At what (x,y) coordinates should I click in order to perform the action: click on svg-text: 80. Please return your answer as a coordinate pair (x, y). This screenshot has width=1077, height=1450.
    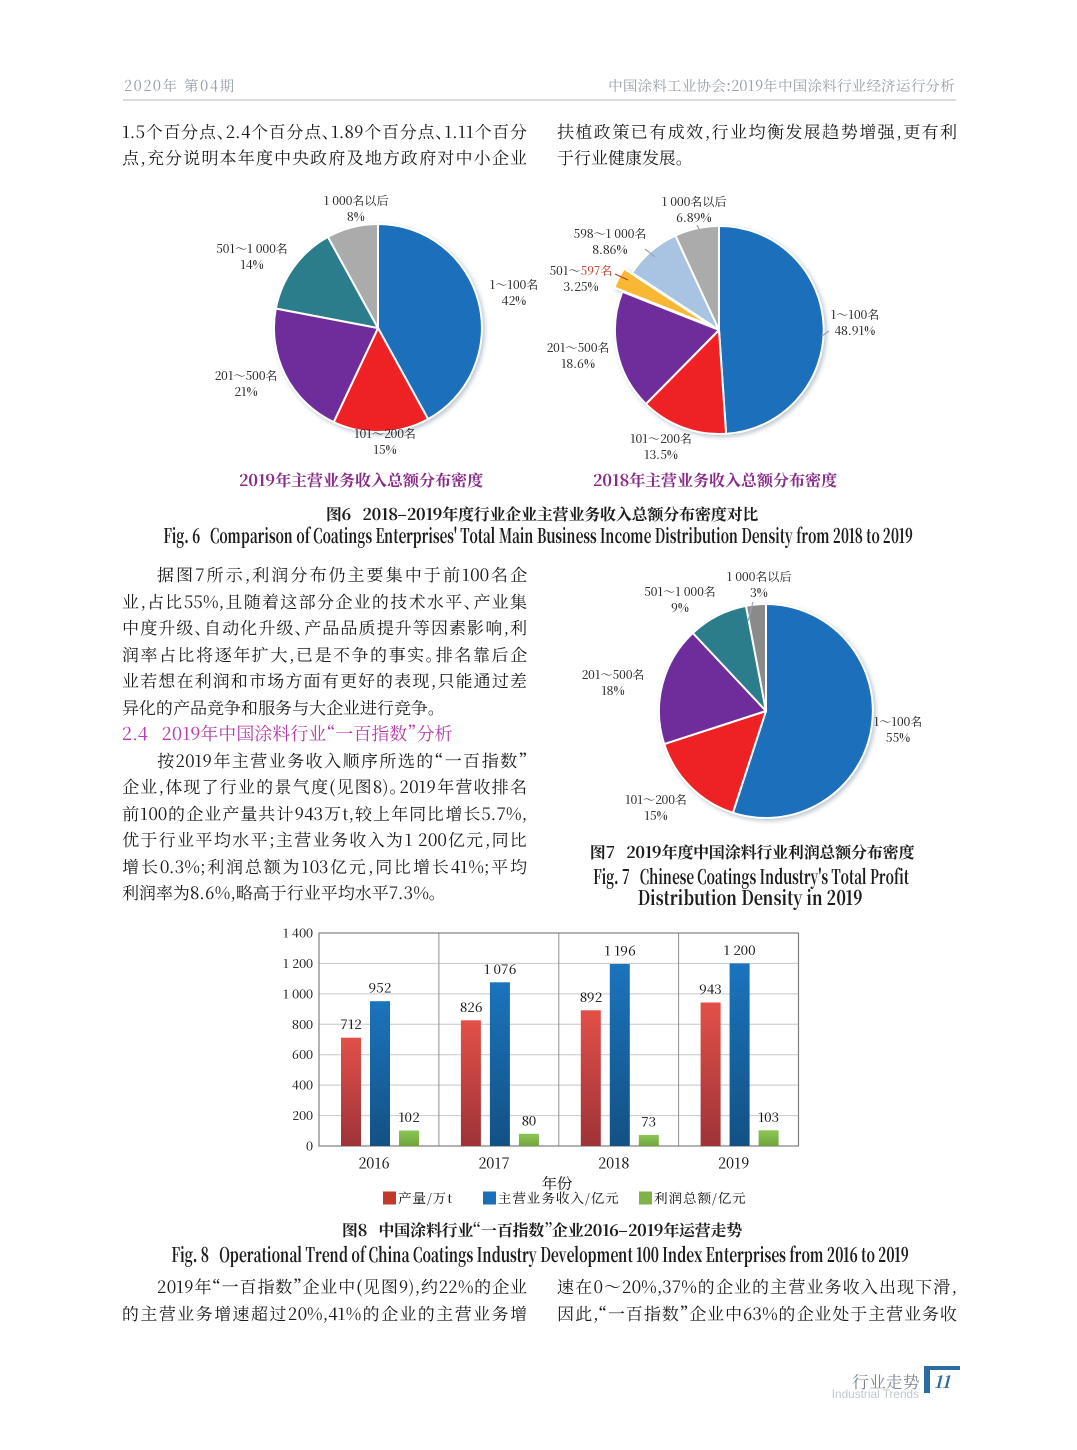
    Looking at the image, I should click on (528, 1119).